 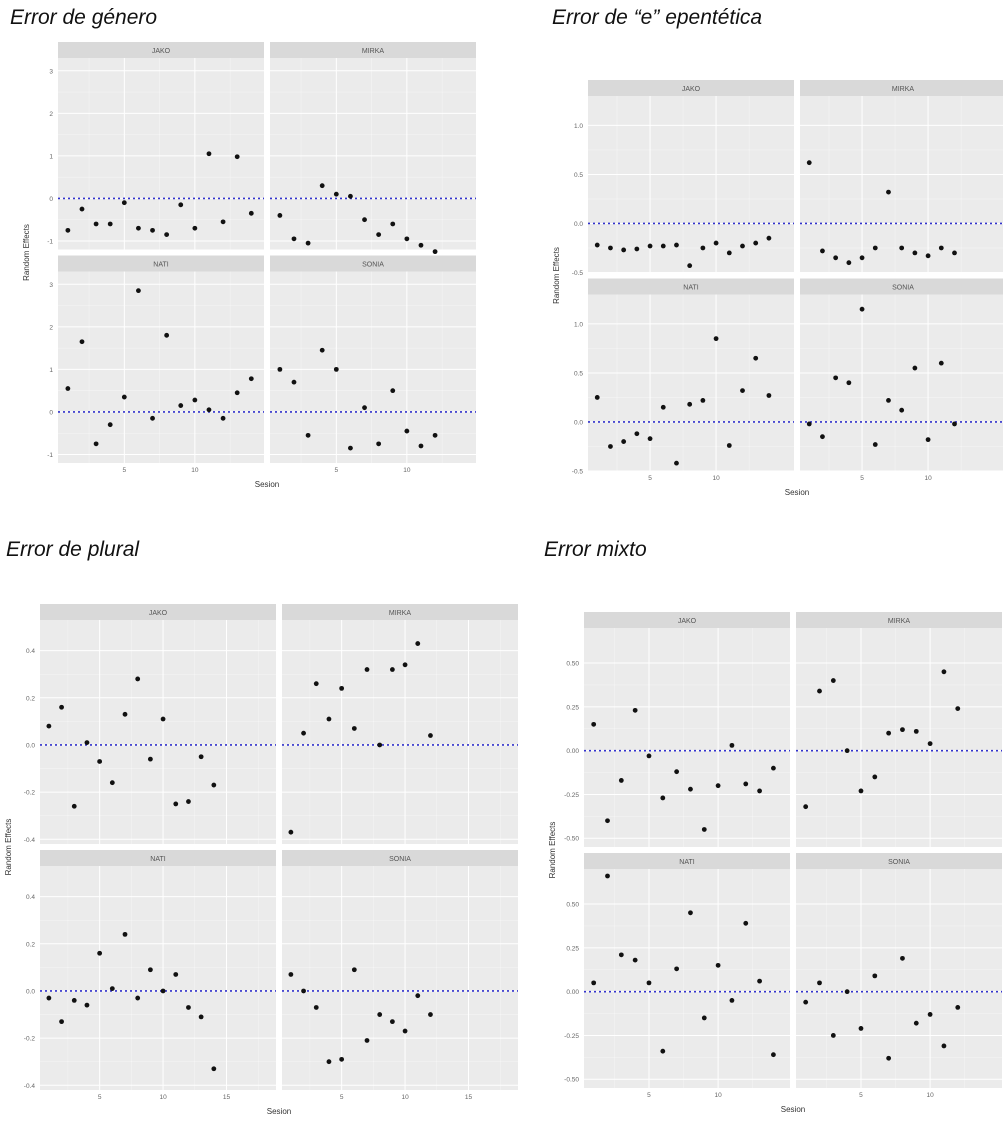 What do you see at coordinates (337, 470) in the screenshot?
I see `x-tick-label: 5` at bounding box center [337, 470].